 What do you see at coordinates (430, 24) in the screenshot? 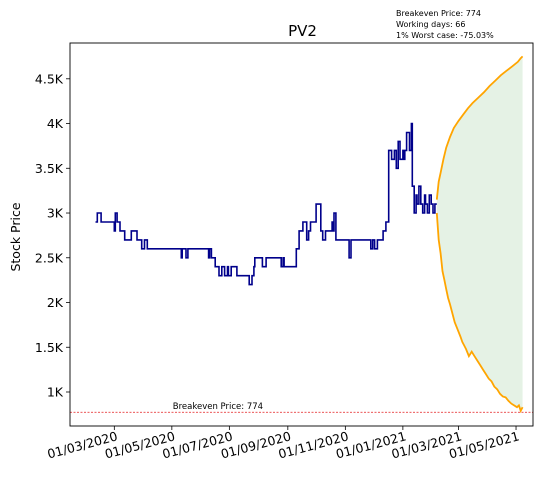
I see `info-working-days: Working days: 66` at bounding box center [430, 24].